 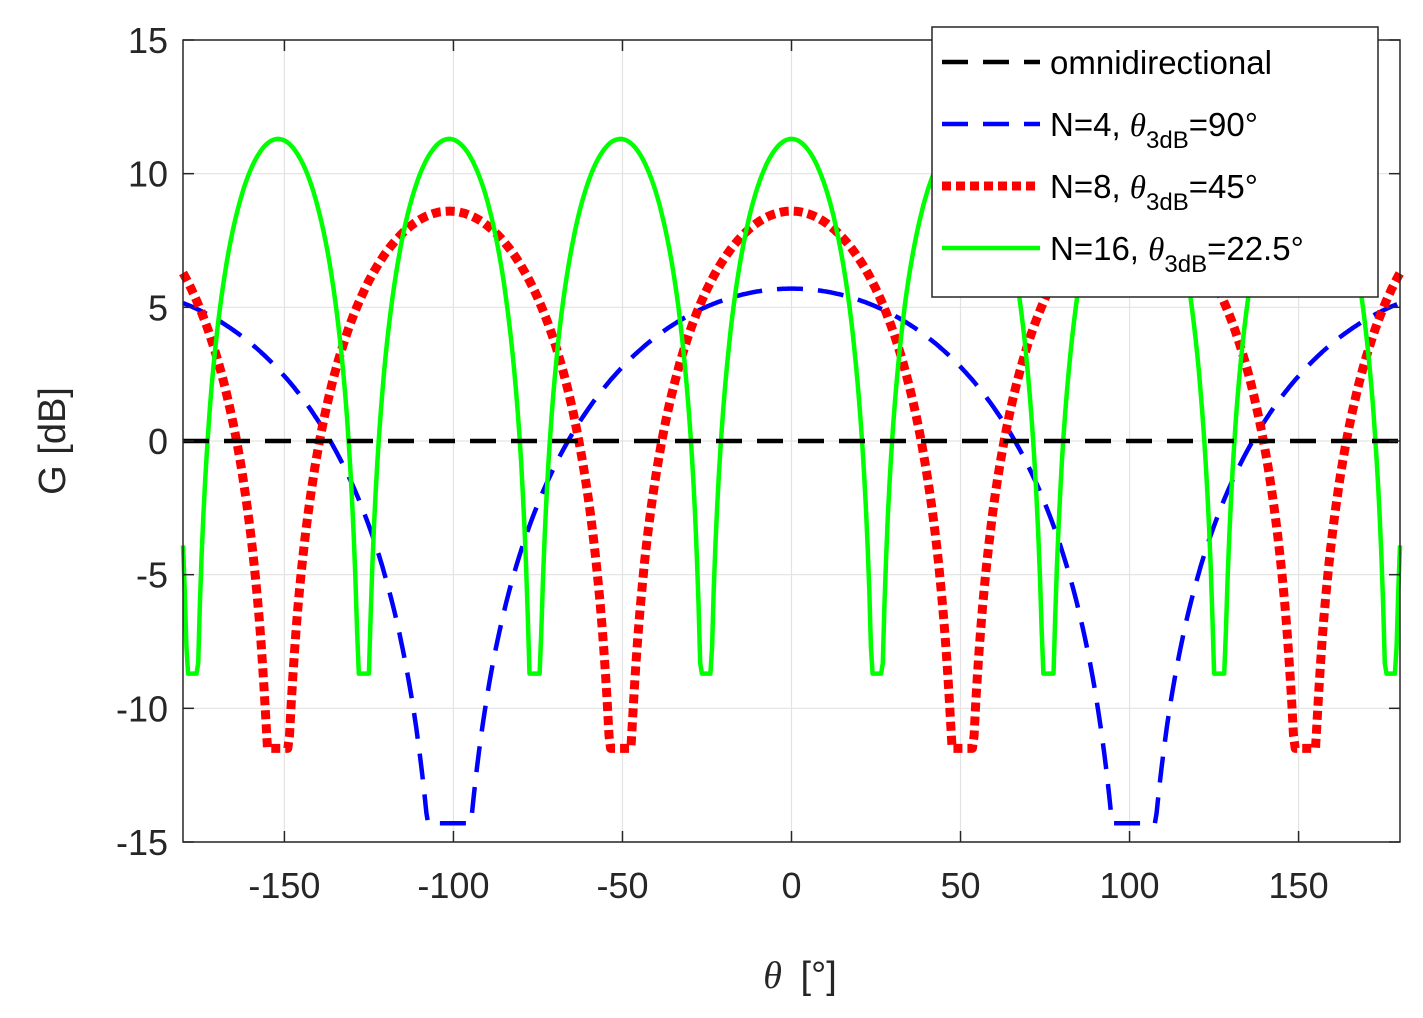 I want to click on y-tick-label: 15, so click(x=148, y=40).